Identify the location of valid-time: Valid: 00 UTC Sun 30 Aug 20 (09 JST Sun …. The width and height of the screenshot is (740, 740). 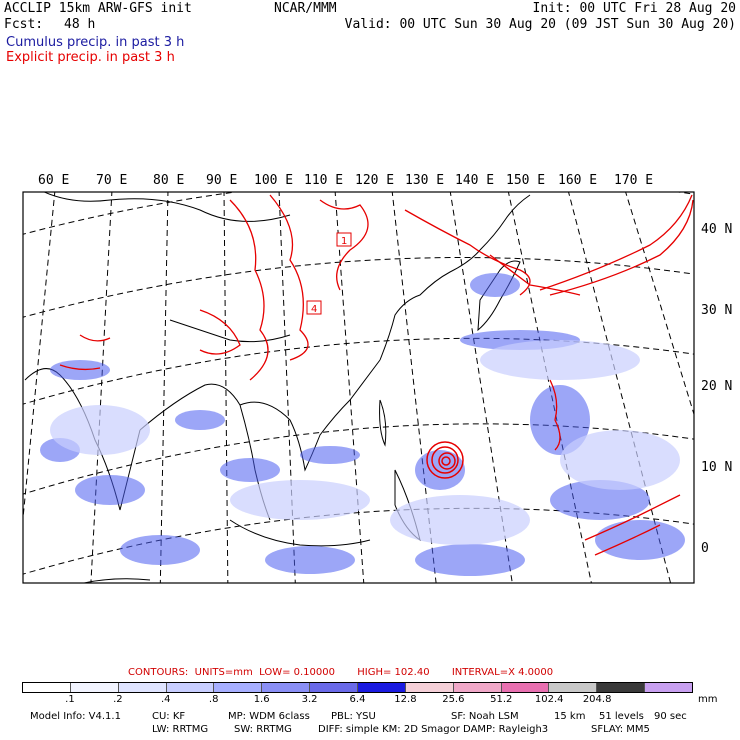
(540, 24).